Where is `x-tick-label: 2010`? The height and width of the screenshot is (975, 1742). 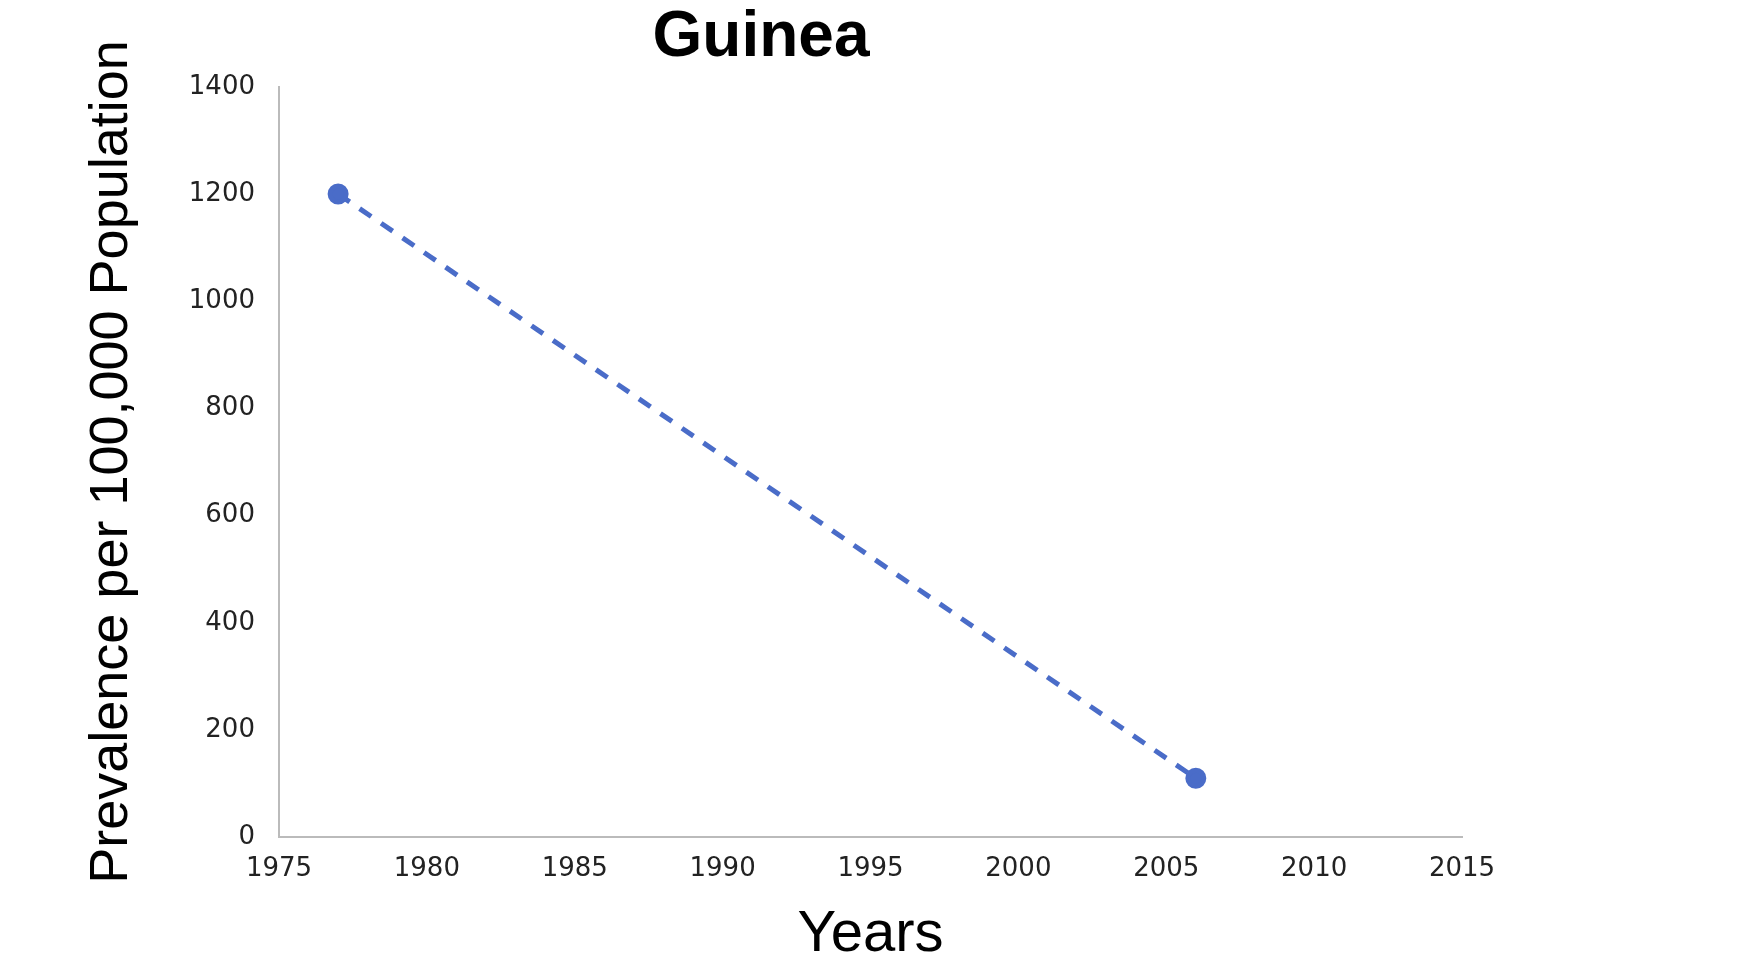
x-tick-label: 2010 is located at coordinates (1314, 866).